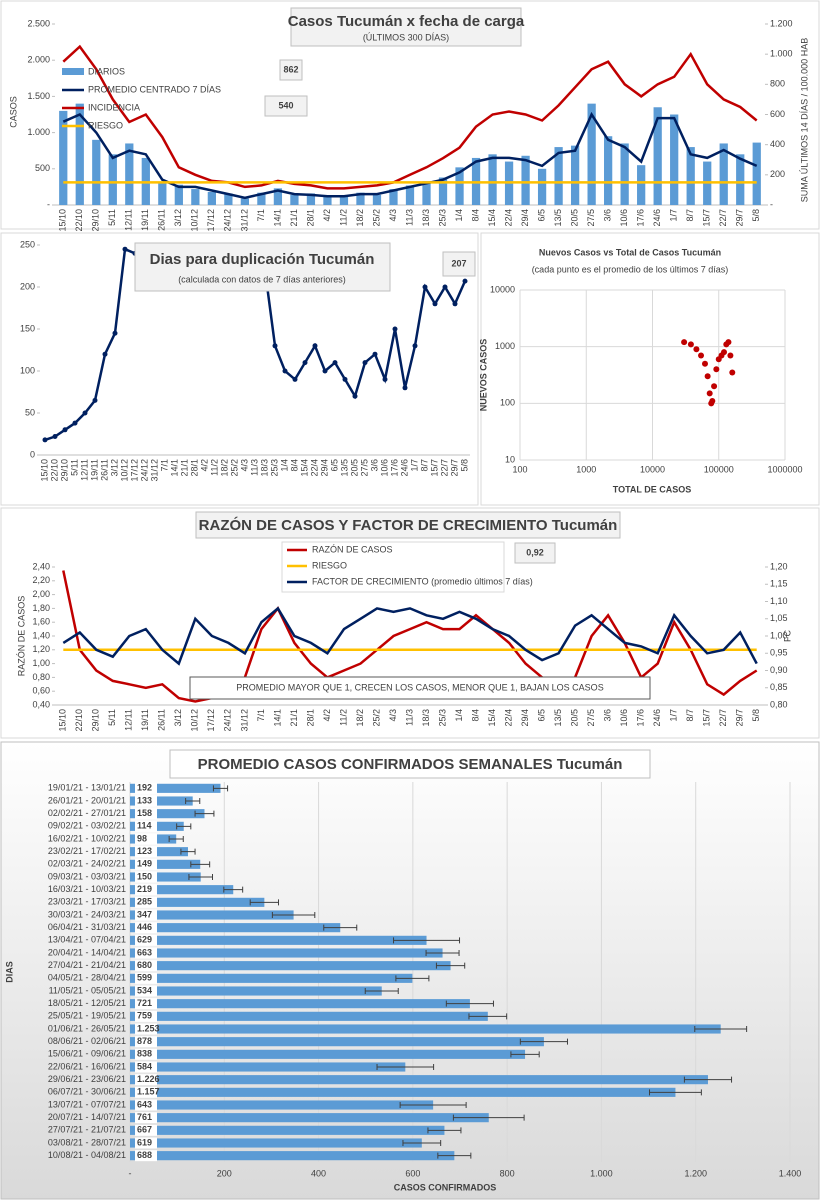 Image resolution: width=820 pixels, height=1200 pixels. Describe the element at coordinates (334, 465) in the screenshot. I see `x-tick-label: 6/5` at that location.